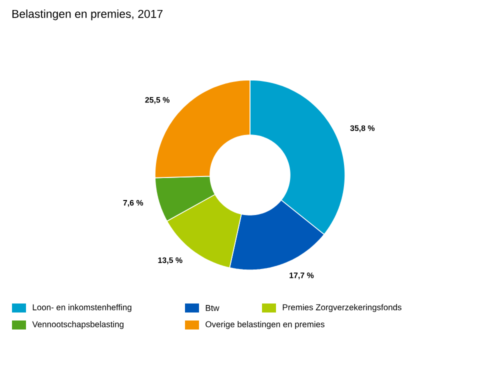 This screenshot has height=375, width=500. I want to click on legend-label: Overige belastingen en premies, so click(265, 325).